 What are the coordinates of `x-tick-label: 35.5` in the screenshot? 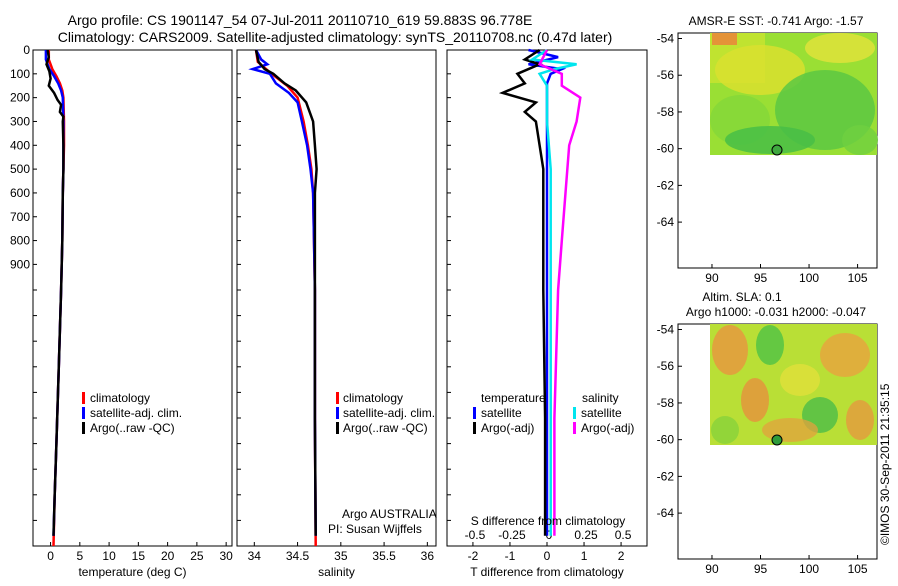 It's located at (384, 556).